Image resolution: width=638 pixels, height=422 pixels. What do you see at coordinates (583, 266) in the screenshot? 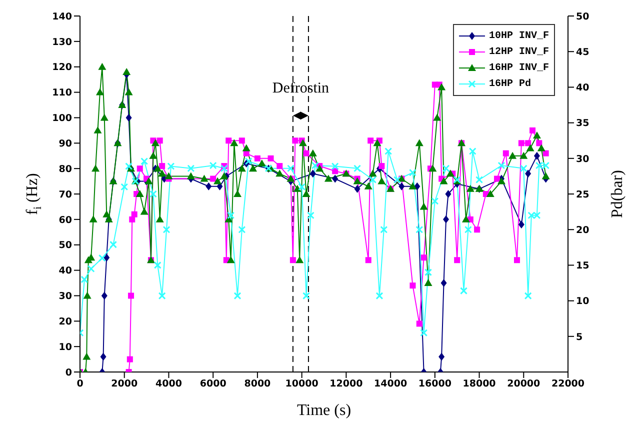
I see `y2-tick-label: 15` at bounding box center [583, 266].